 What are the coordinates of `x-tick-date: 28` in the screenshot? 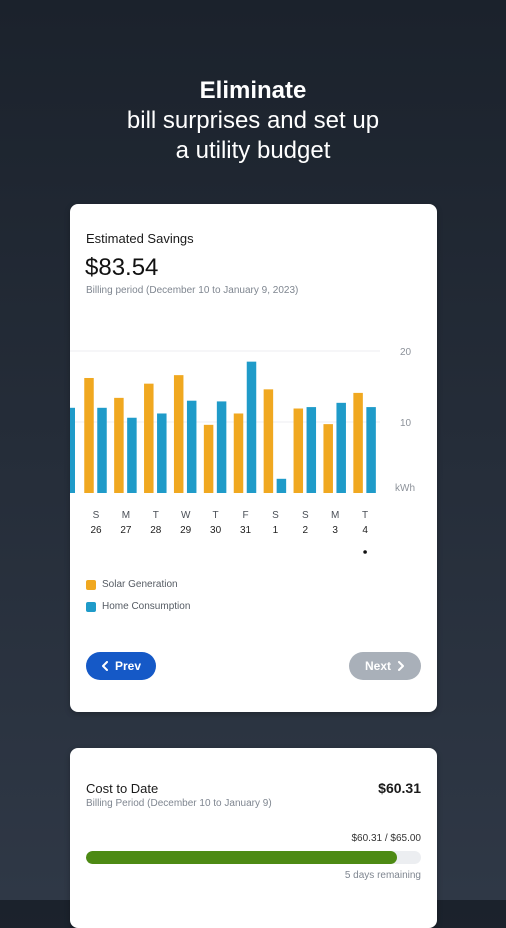 It's located at (156, 530).